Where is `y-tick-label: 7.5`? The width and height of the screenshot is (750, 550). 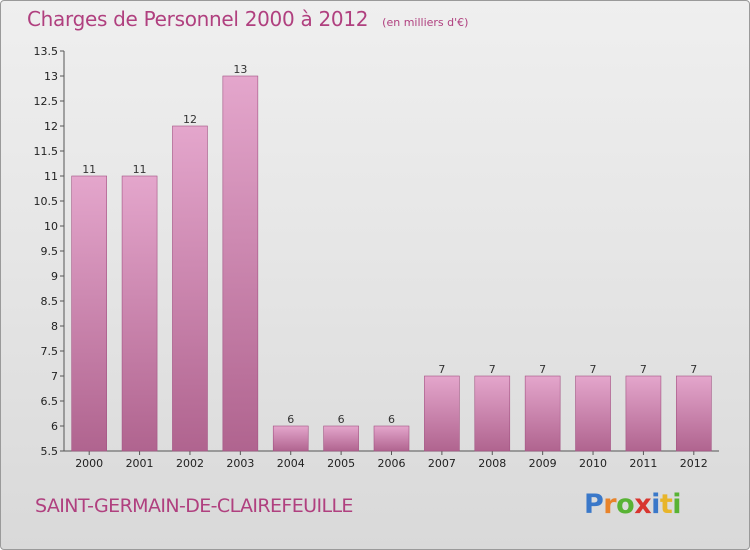 y-tick-label: 7.5 is located at coordinates (50, 351).